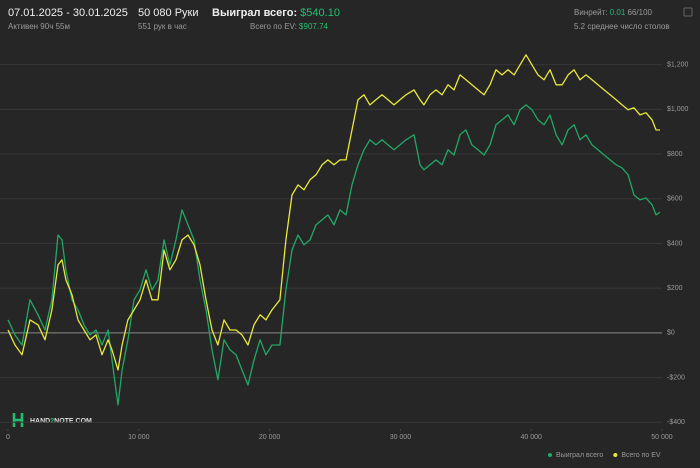 The image size is (700, 468). What do you see at coordinates (254, 13) in the screenshot?
I see `won-label-text: Выиграл всего:` at bounding box center [254, 13].